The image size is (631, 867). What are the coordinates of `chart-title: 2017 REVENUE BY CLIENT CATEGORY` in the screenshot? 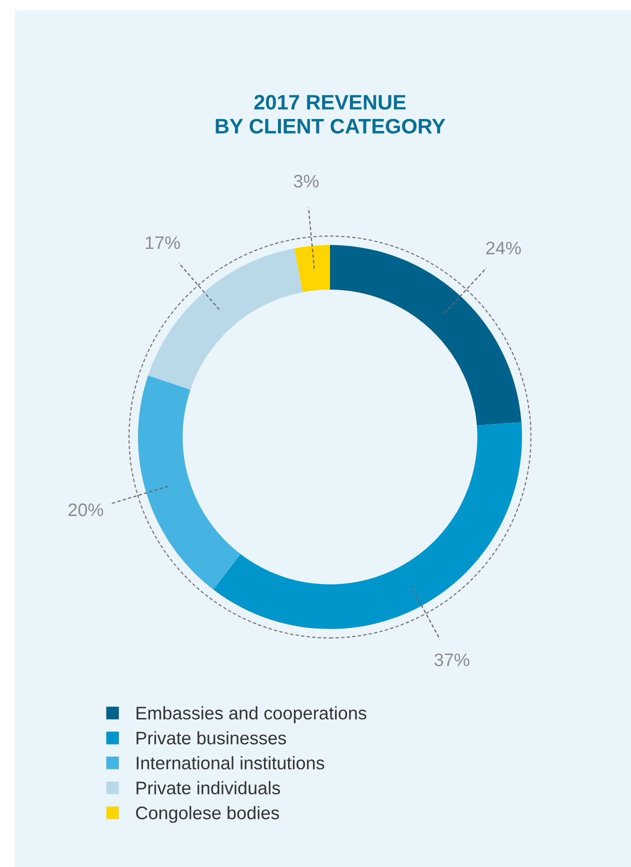 It's located at (331, 114).